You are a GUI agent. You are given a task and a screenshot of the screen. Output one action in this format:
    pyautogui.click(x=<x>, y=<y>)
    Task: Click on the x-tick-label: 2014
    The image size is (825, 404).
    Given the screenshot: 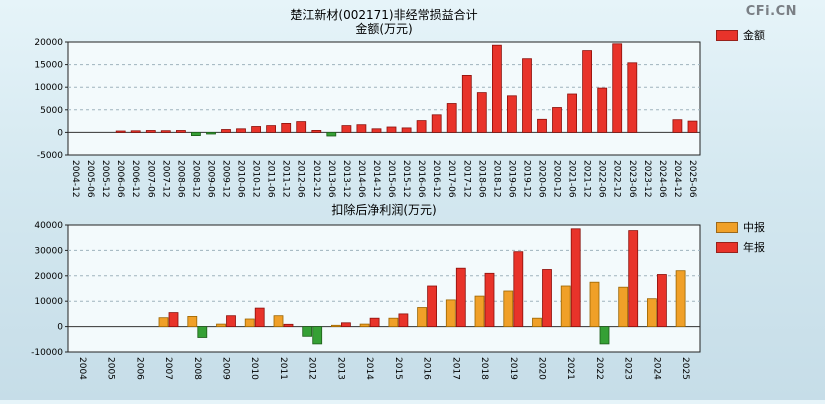 What is the action you would take?
    pyautogui.click(x=369, y=368)
    